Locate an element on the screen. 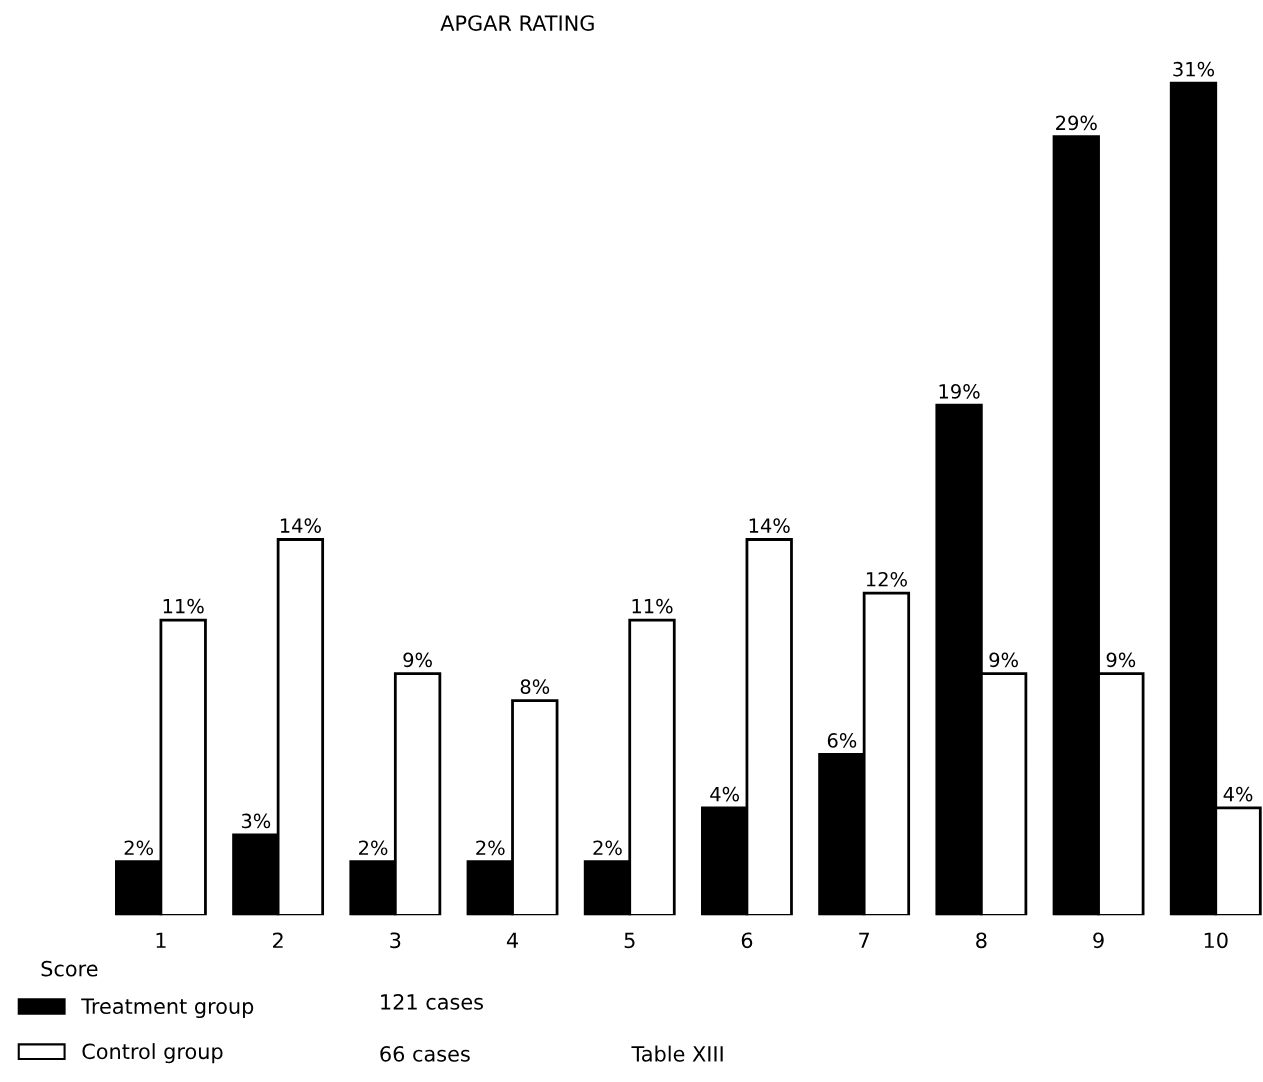  data-label: 6% is located at coordinates (842, 740).